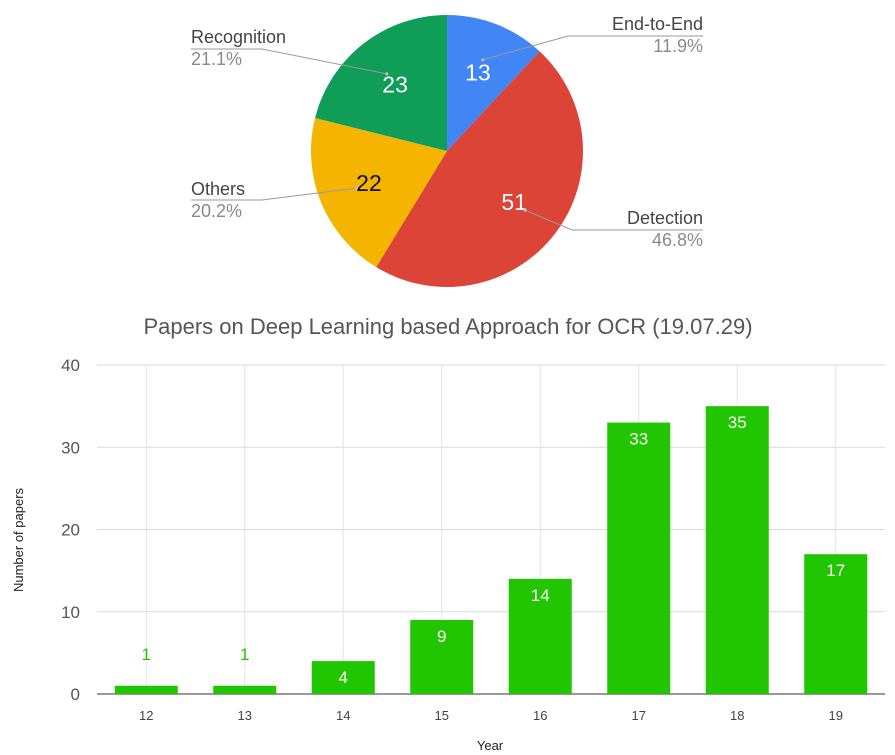 Image resolution: width=895 pixels, height=755 pixels. What do you see at coordinates (218, 189) in the screenshot?
I see `pie-label-others: Others` at bounding box center [218, 189].